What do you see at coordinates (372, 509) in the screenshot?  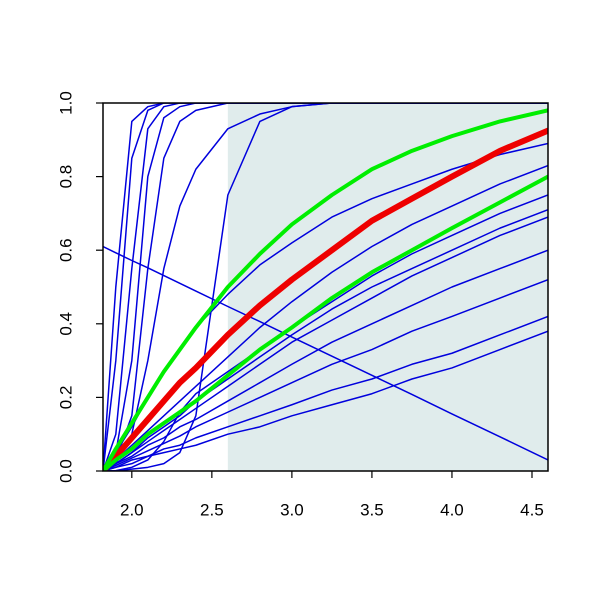 I see `x-tick-label: 3.5` at bounding box center [372, 509].